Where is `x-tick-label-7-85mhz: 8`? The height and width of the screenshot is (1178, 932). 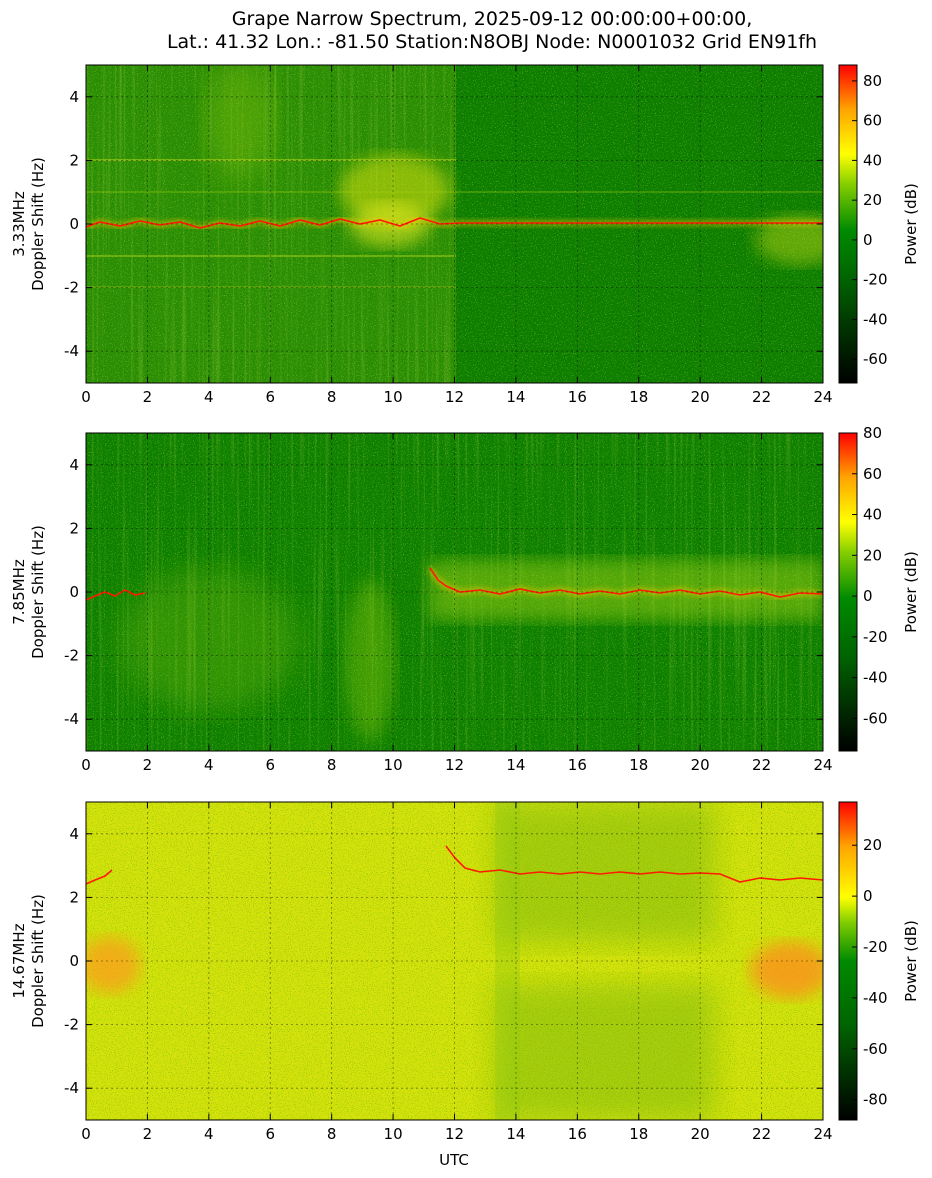 x-tick-label-7-85mhz: 8 is located at coordinates (332, 765).